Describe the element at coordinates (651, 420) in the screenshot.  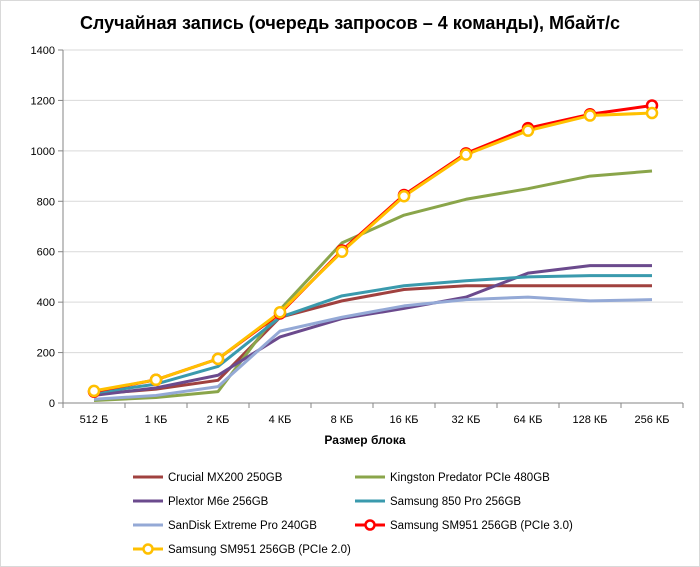
I see `x-tick-label: 256 КБ` at that location.